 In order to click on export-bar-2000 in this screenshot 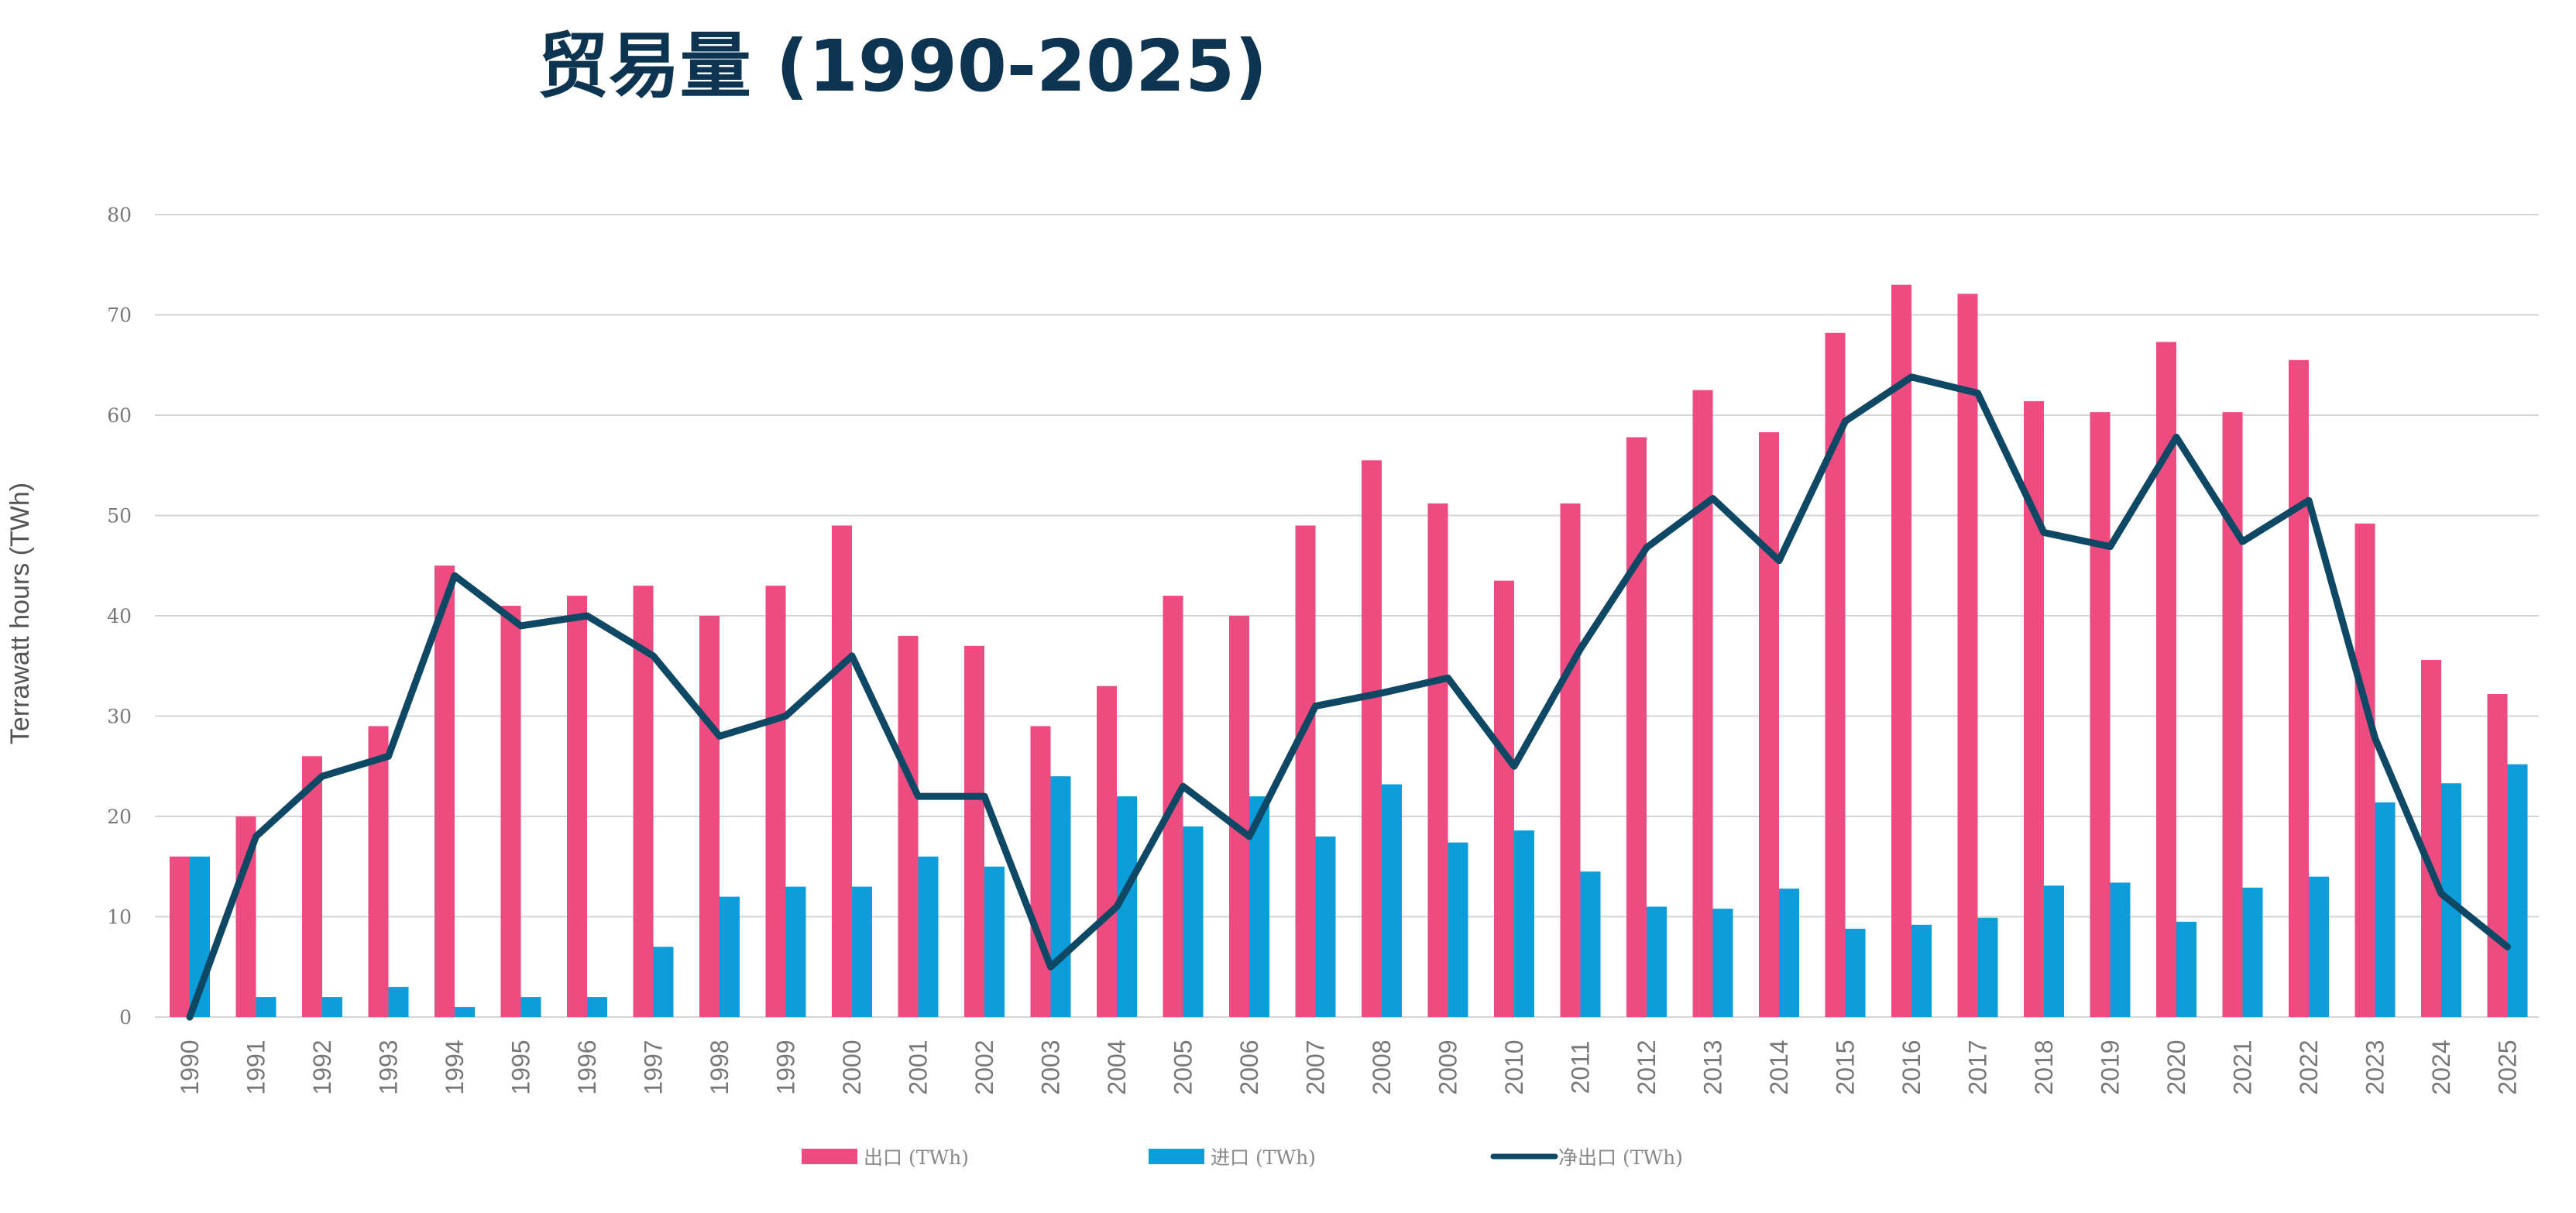, I will do `click(842, 771)`.